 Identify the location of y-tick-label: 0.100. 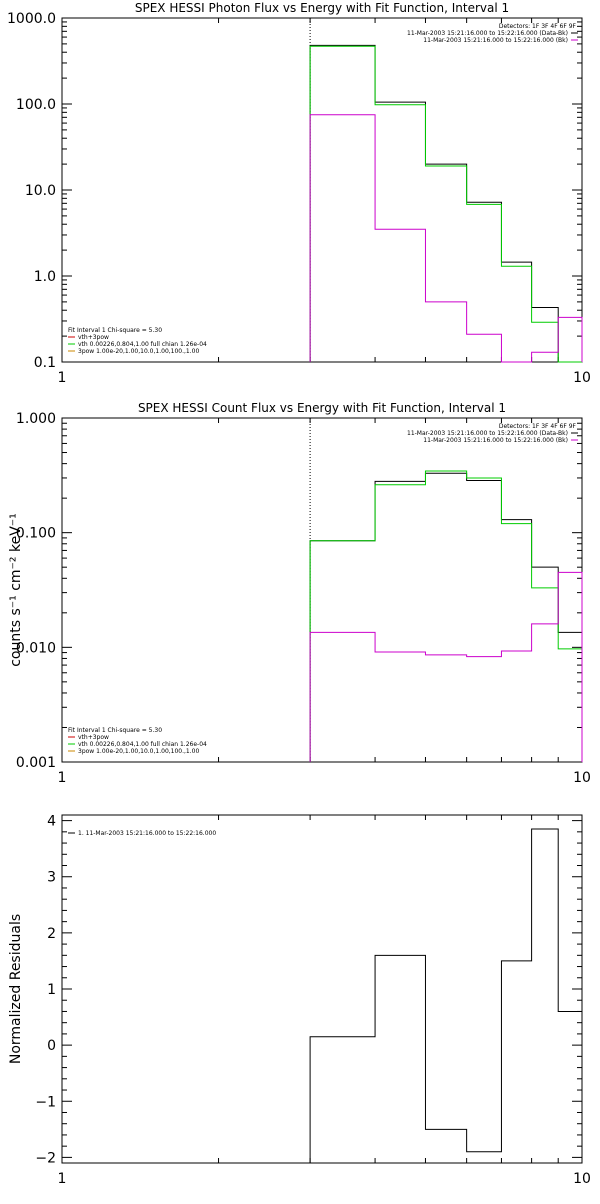
(36, 534).